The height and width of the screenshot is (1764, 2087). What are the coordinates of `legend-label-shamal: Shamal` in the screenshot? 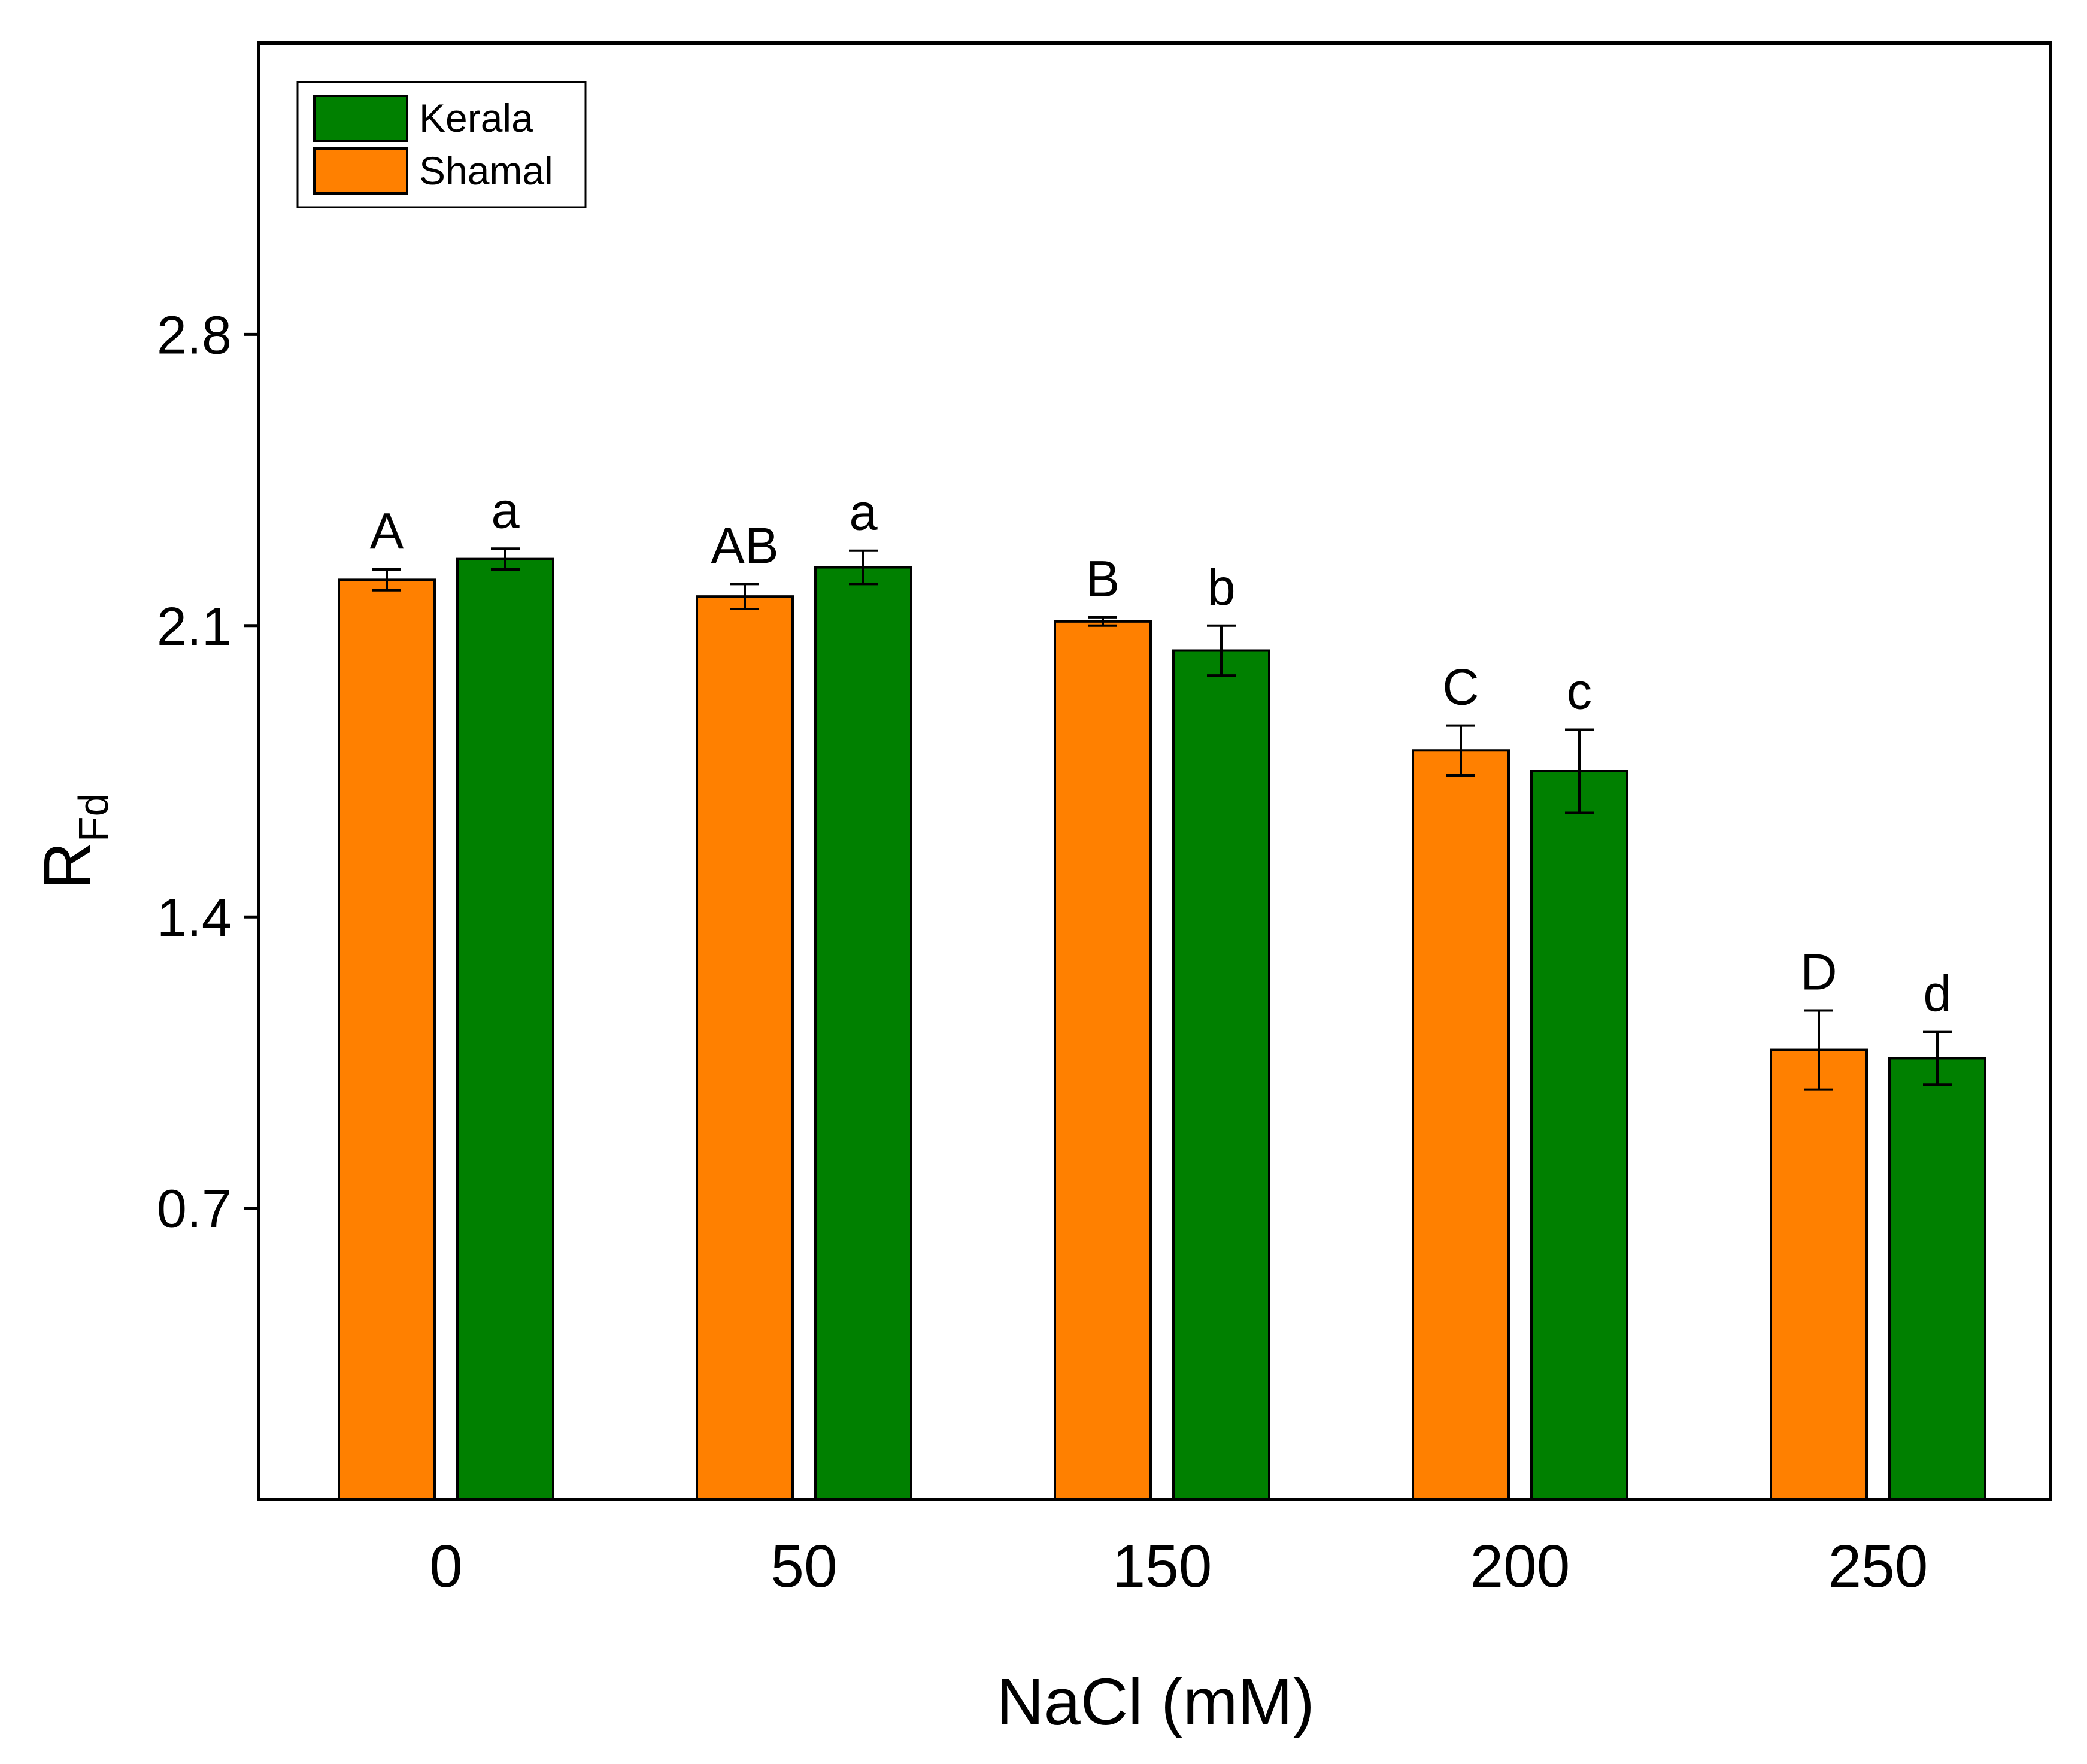 It's located at (486, 170).